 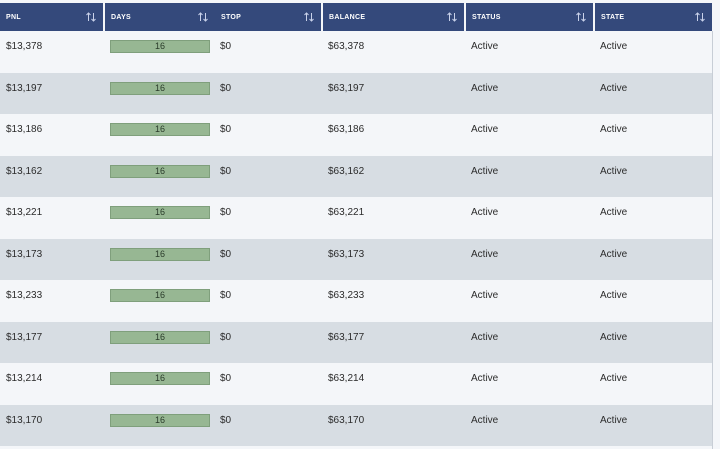 I want to click on table-row: $13,378 $0 $63,378 Active Active 16, so click(x=356, y=52).